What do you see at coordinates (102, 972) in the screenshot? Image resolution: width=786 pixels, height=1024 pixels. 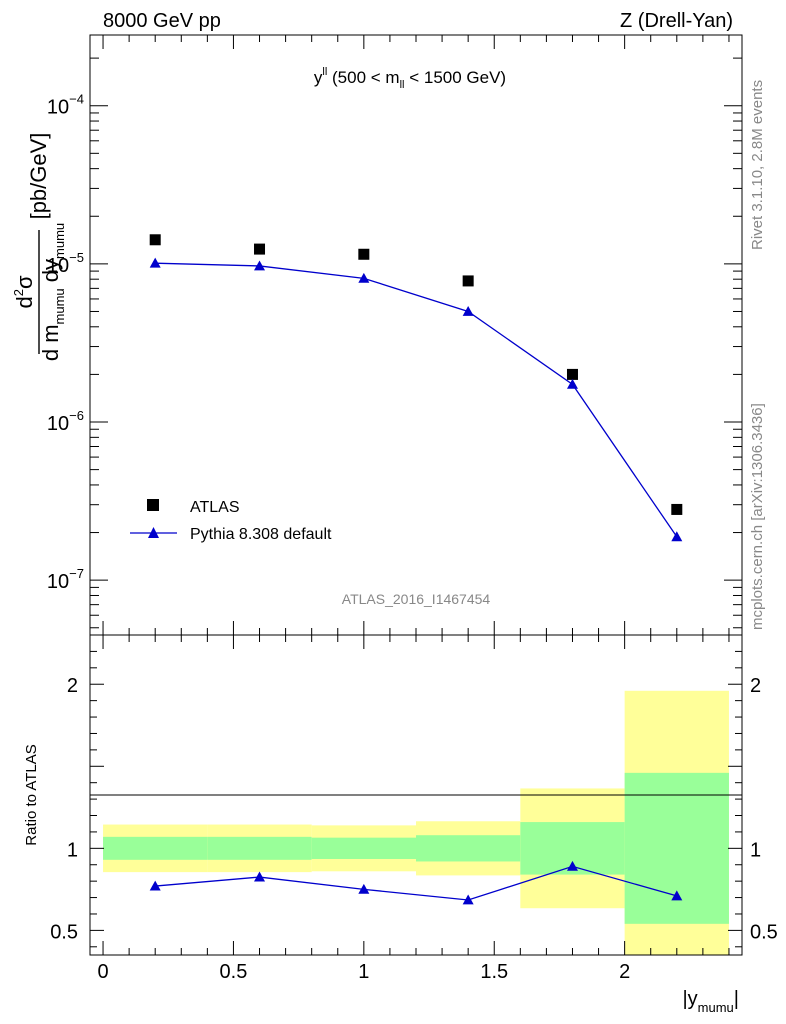 I see `x-tick-label: 0` at bounding box center [102, 972].